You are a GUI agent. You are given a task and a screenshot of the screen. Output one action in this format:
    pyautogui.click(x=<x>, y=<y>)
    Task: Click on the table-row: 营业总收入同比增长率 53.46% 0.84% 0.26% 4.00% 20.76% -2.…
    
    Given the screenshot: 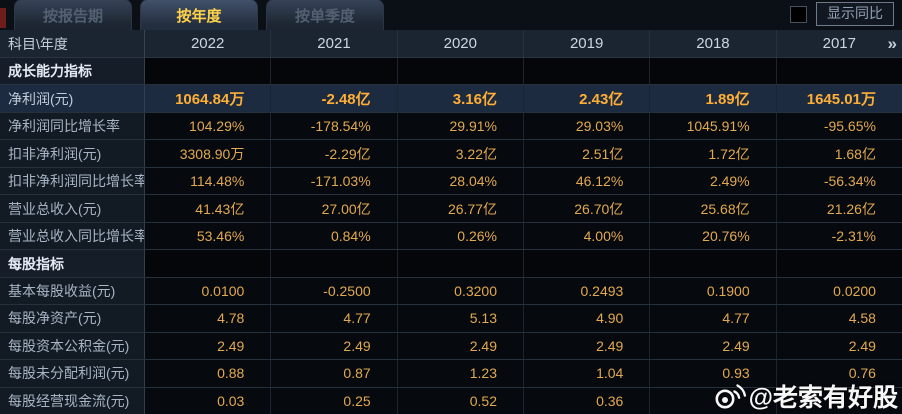 What is the action you would take?
    pyautogui.click(x=451, y=236)
    